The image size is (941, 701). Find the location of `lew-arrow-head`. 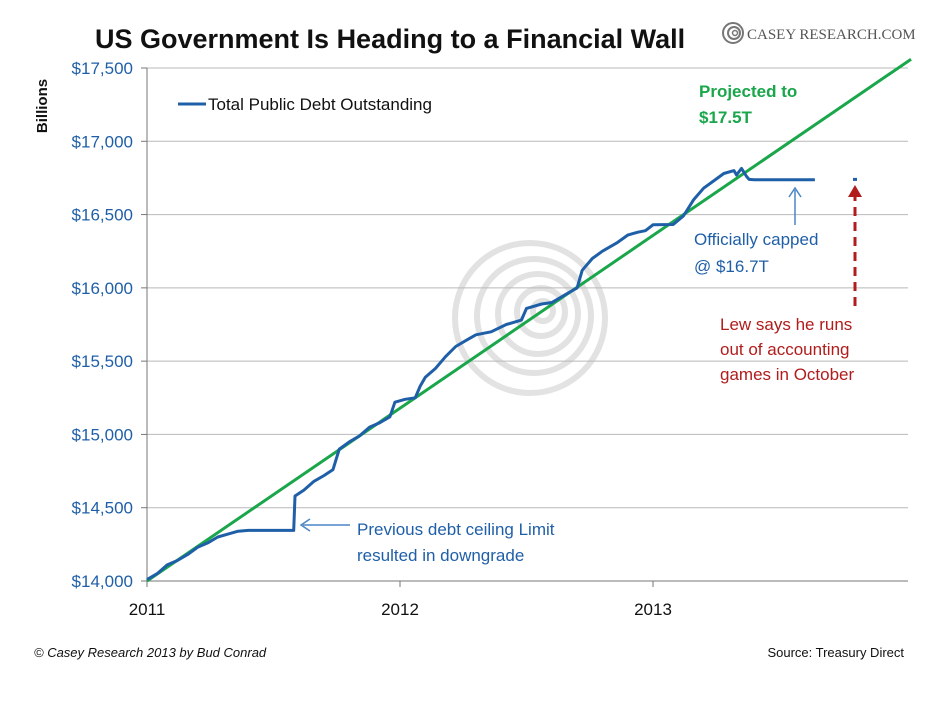

lew-arrow-head is located at coordinates (855, 191).